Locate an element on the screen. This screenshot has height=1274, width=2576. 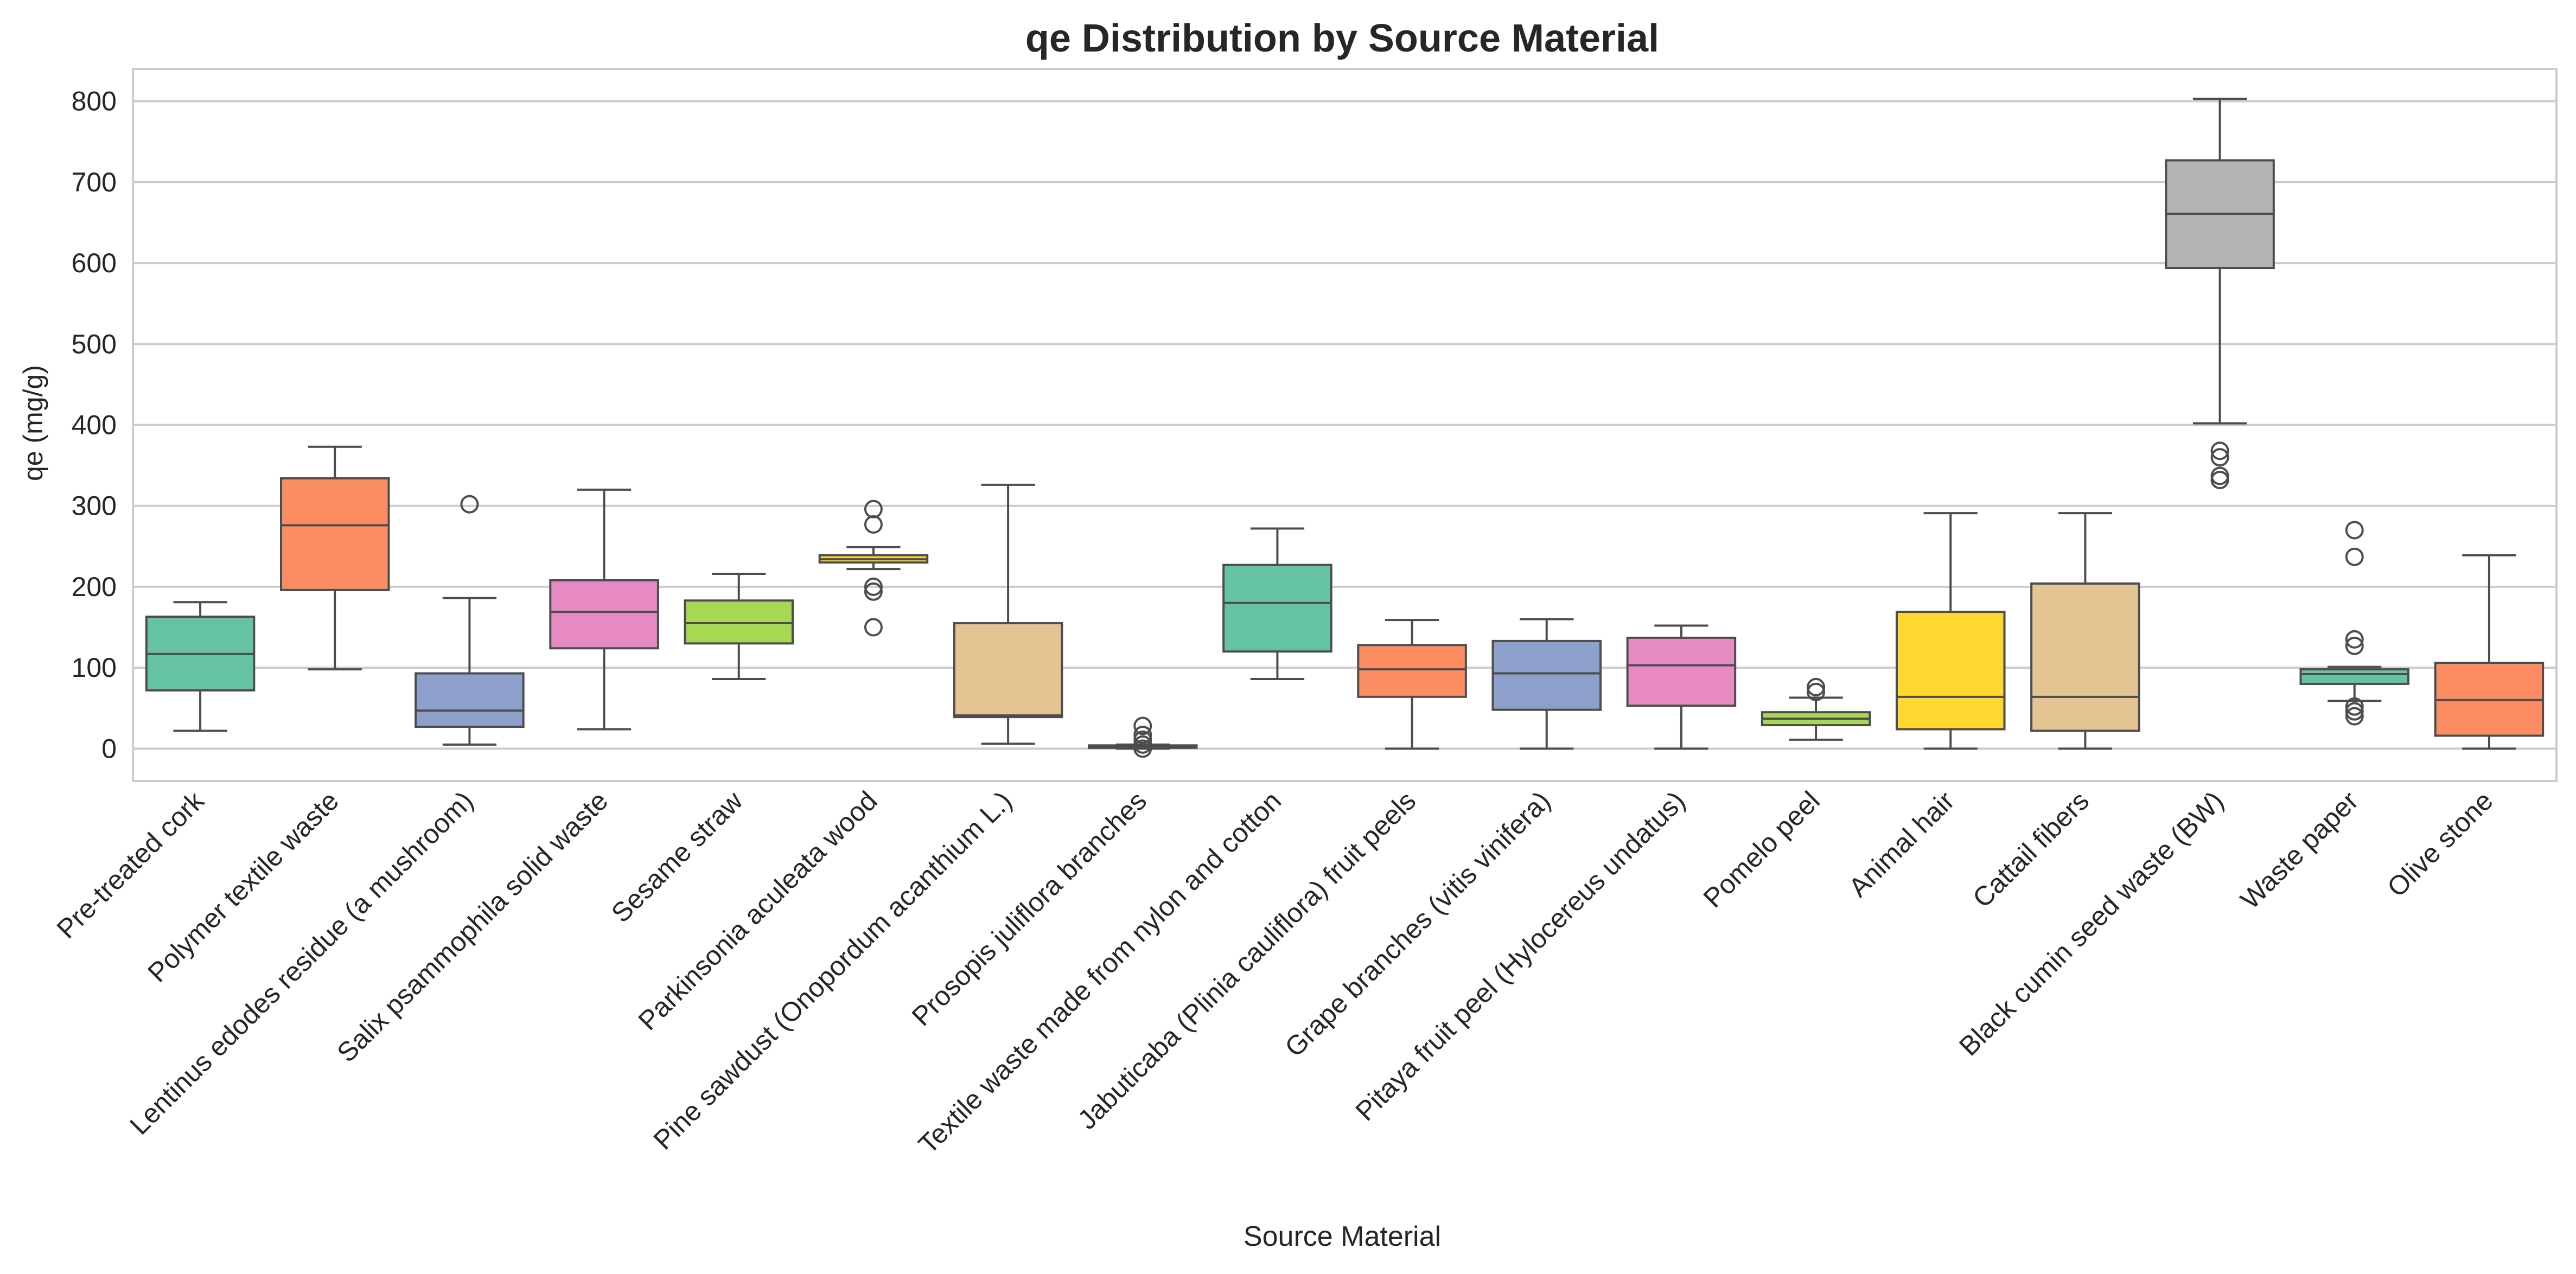
y-tick-label: 600 is located at coordinates (94, 263).